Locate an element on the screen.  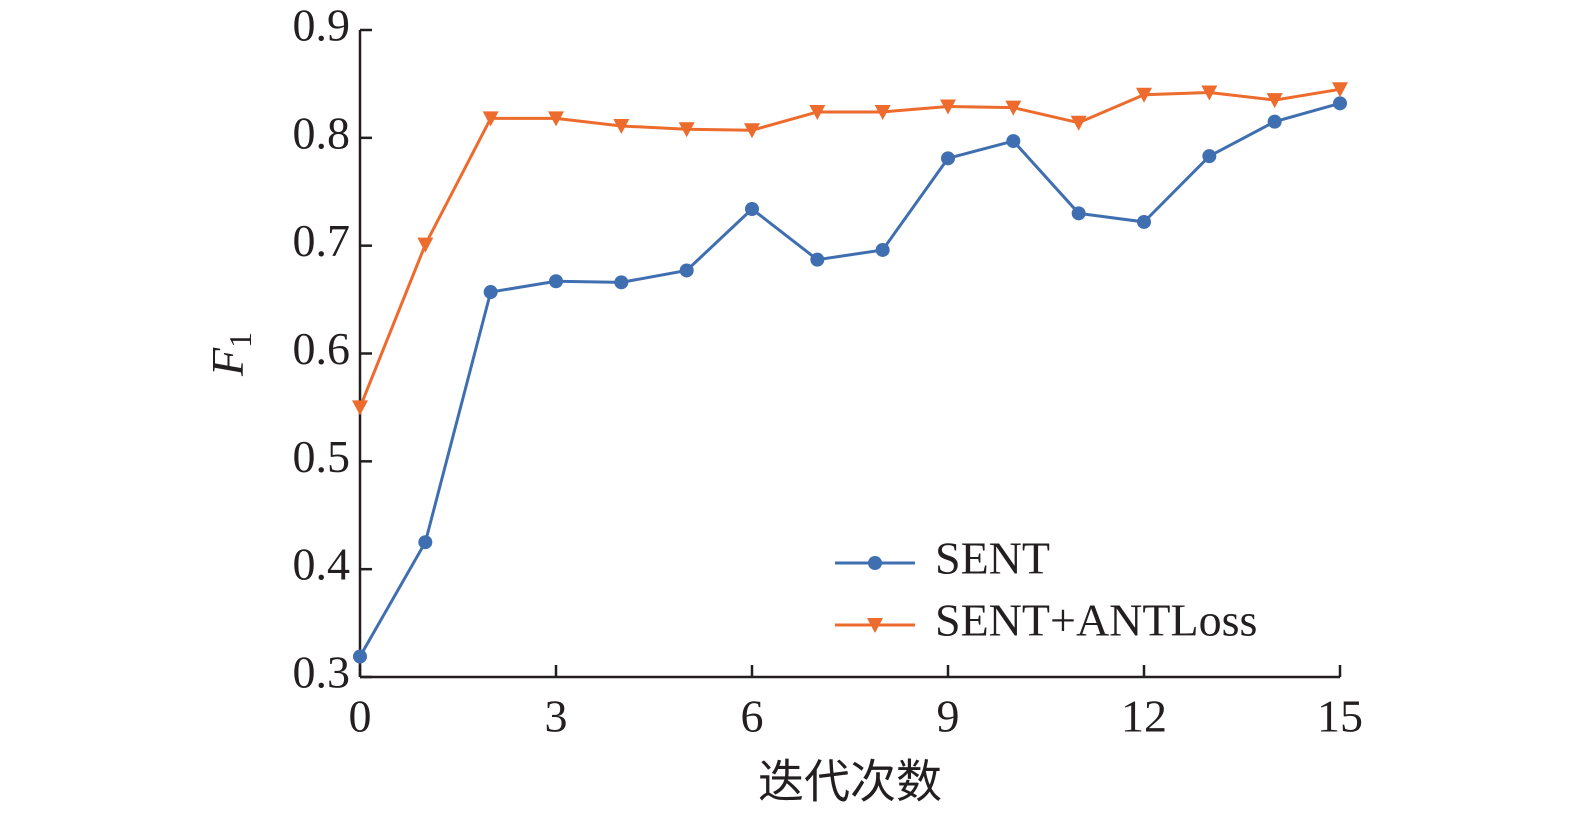
x-tick-label: 0 is located at coordinates (360, 716).